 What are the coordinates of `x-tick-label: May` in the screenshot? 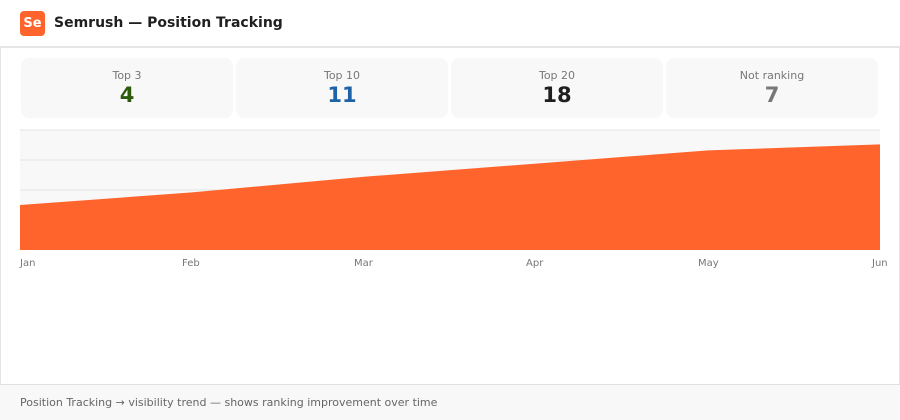 It's located at (708, 263).